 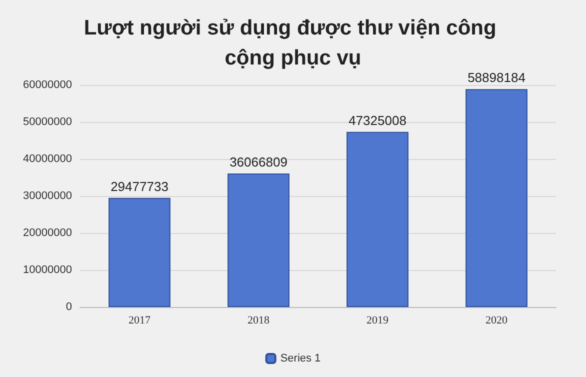 I want to click on y-tick-label: 60000000, so click(x=47, y=85).